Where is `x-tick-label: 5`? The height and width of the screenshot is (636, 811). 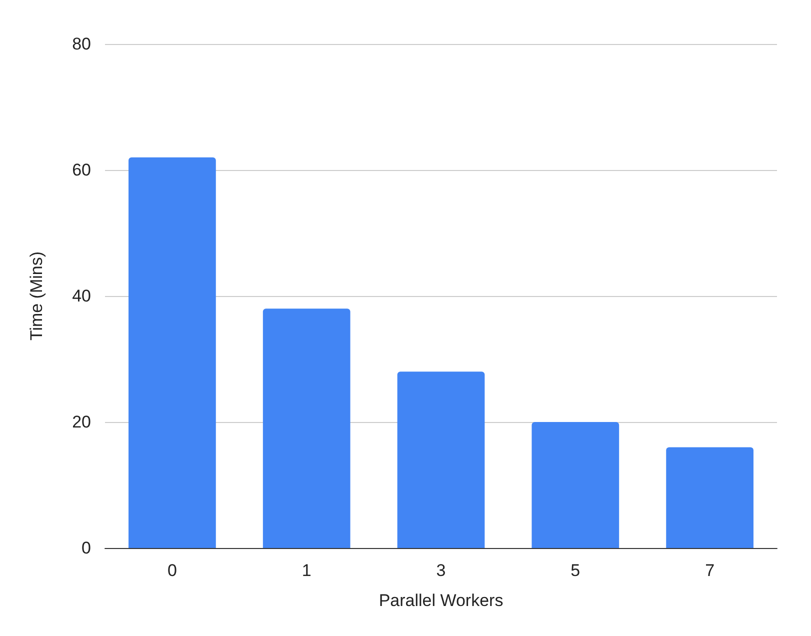
x-tick-label: 5 is located at coordinates (575, 570).